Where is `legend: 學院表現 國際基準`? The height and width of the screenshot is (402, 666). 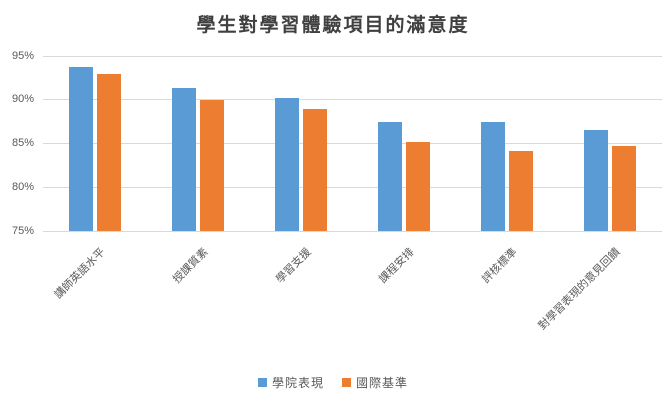
legend: 學院表現 國際基準 is located at coordinates (333, 382).